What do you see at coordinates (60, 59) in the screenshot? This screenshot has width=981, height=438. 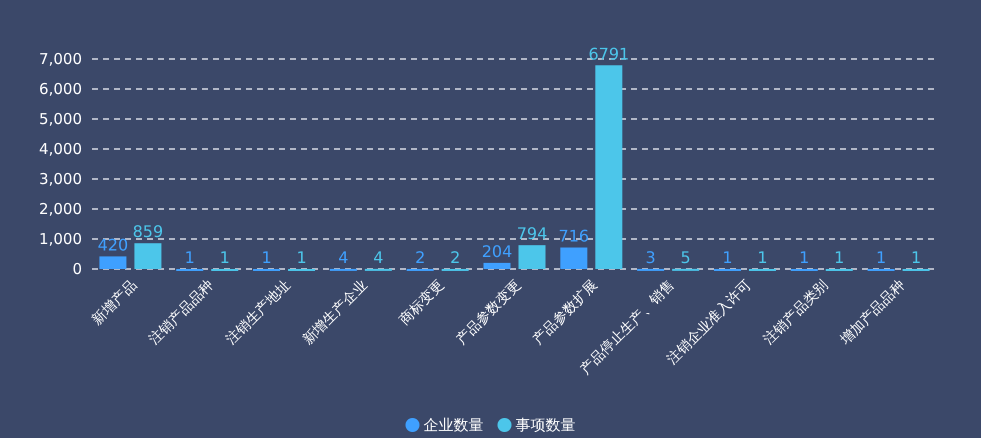 I see `y-tick-label: 7,000` at bounding box center [60, 59].